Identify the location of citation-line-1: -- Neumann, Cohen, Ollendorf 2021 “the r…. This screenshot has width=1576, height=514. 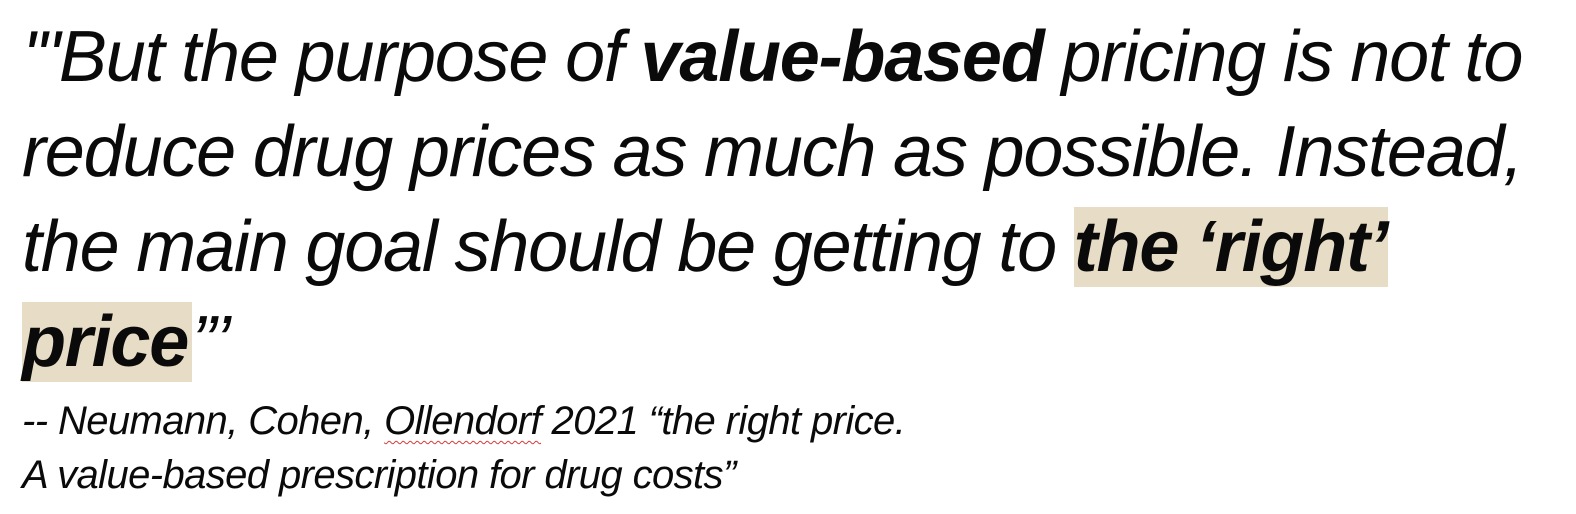
(789, 421).